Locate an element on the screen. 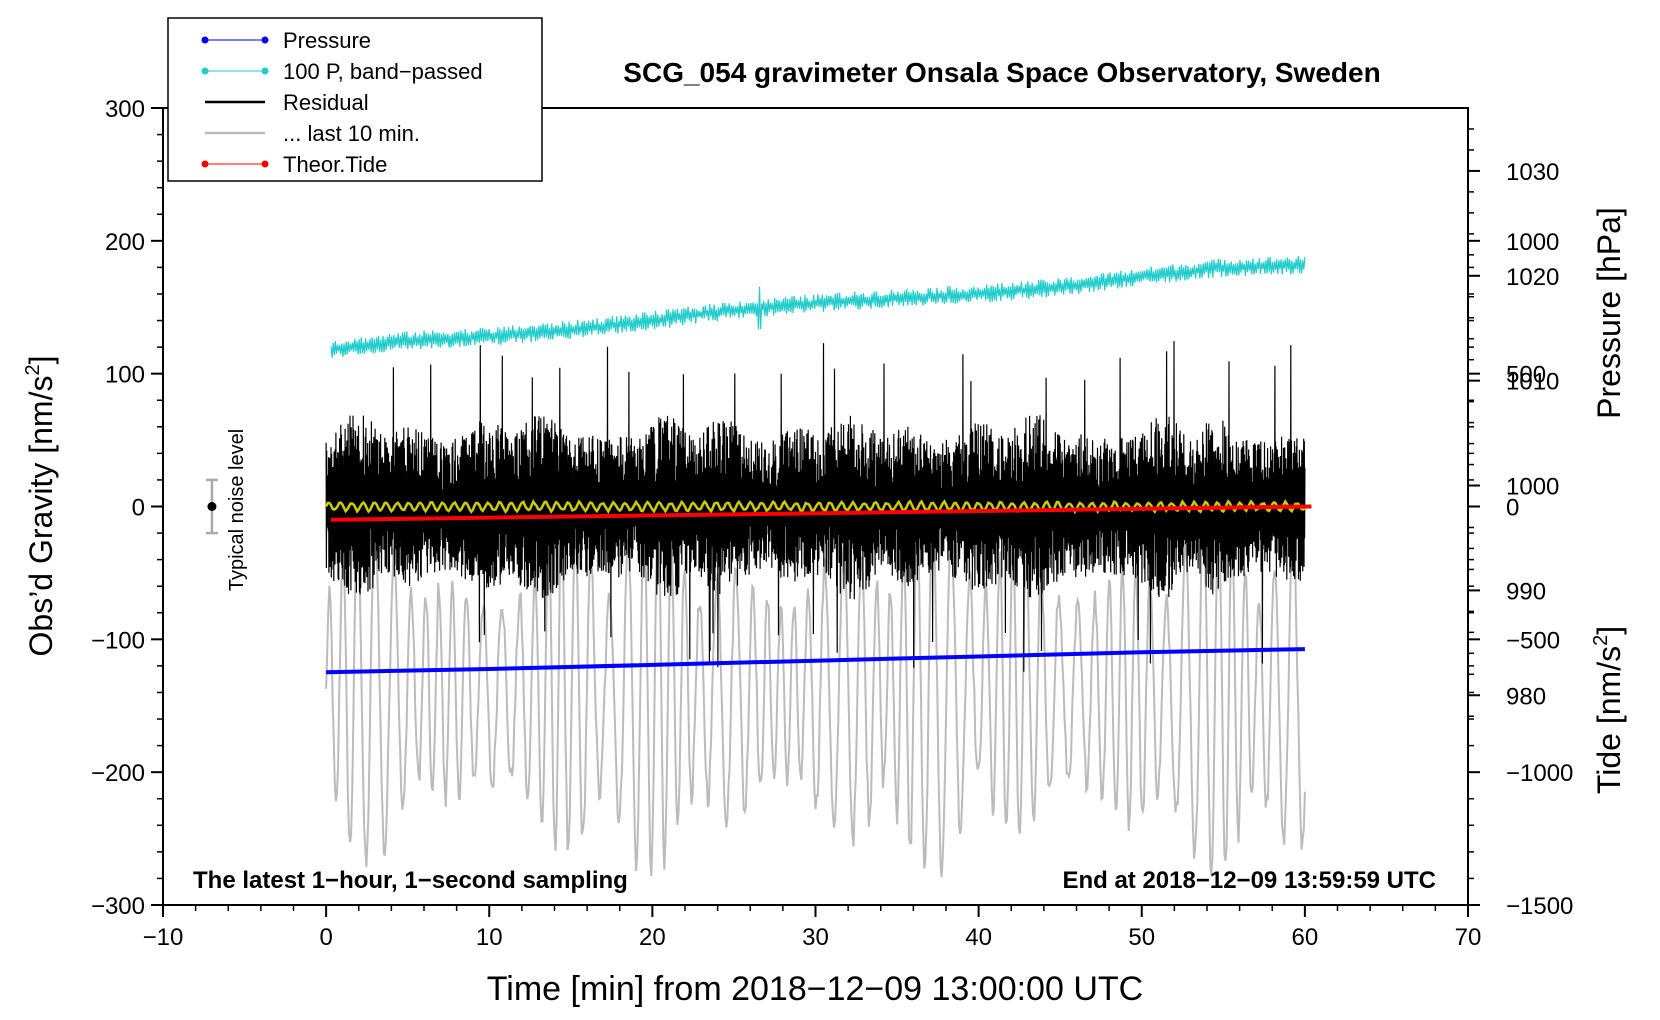 This screenshot has width=1660, height=1020. legend-box is located at coordinates (355, 99).